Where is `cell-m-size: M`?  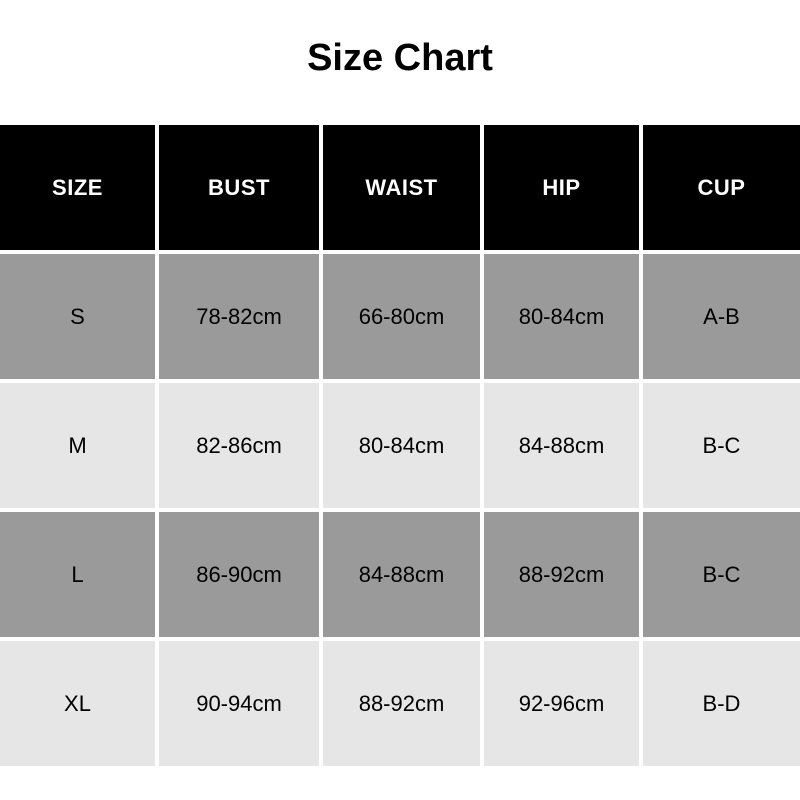
cell-m-size: M is located at coordinates (77, 445).